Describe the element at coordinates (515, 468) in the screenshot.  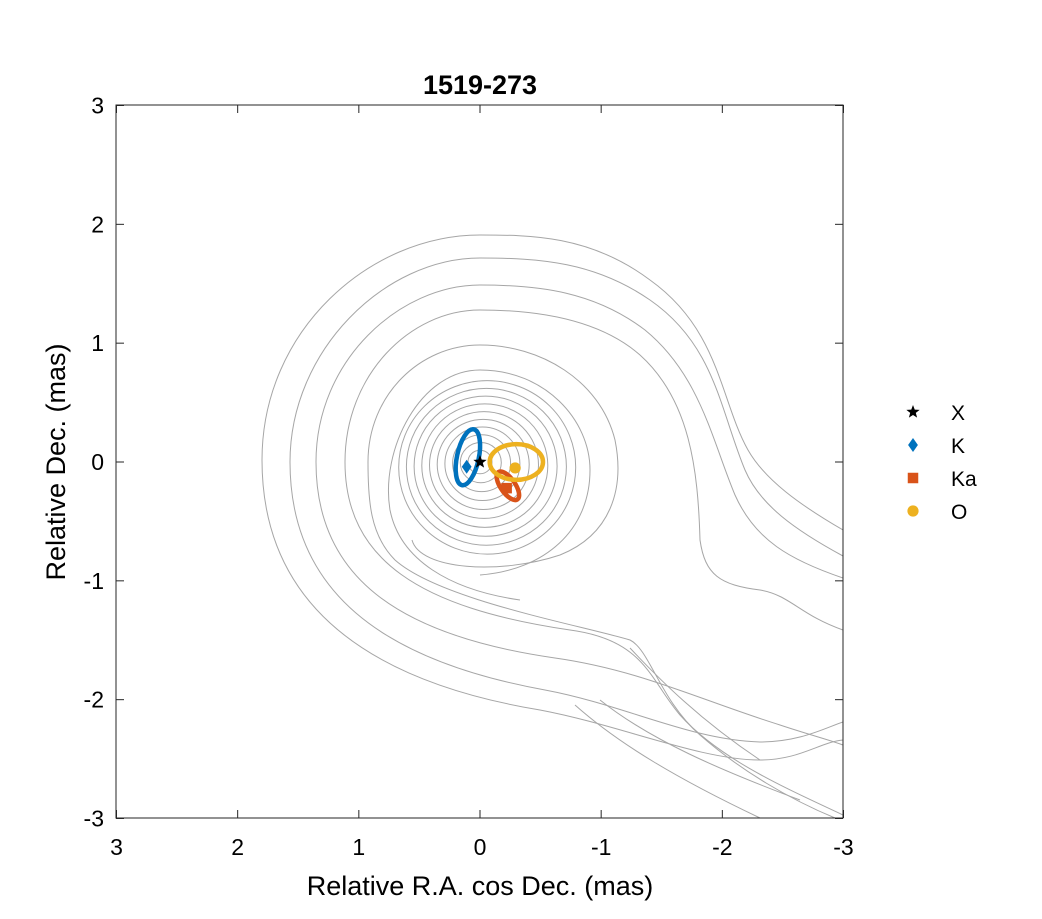
I see `marker-o` at that location.